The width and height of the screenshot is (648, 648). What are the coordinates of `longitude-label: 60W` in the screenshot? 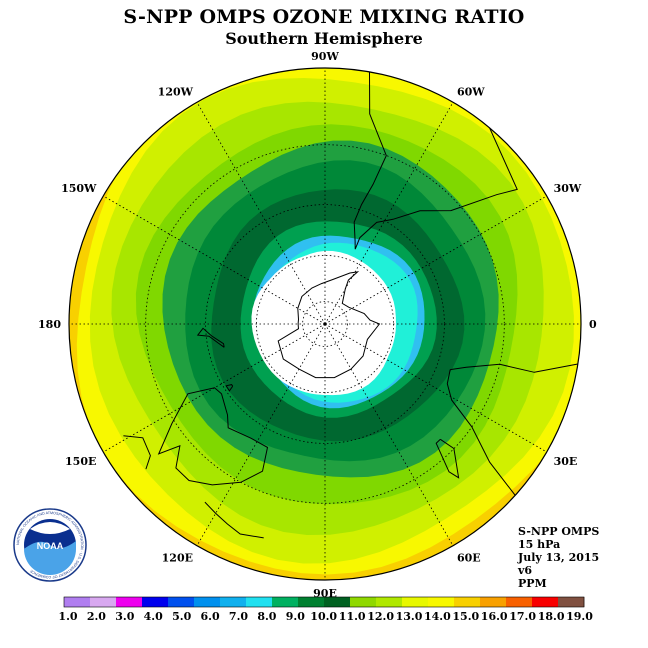 It's located at (471, 91).